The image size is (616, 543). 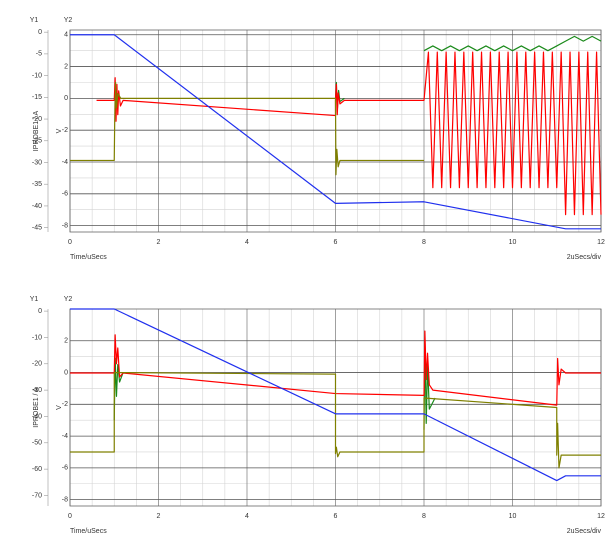 I want to click on y-tick-label: -15, so click(x=37, y=97).